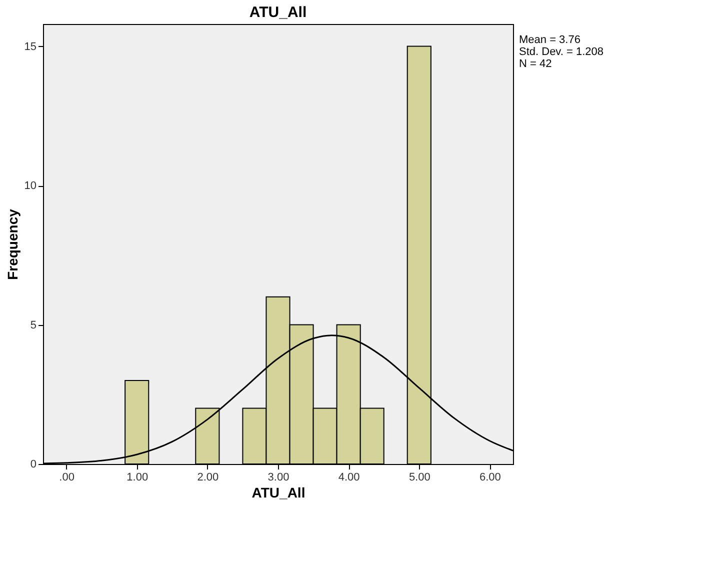 The width and height of the screenshot is (720, 580). I want to click on x-tick-label: 1.00, so click(137, 478).